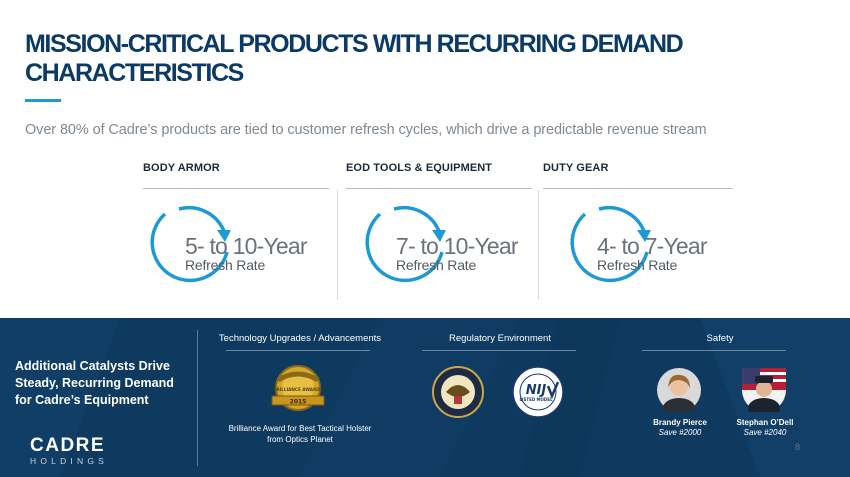 This screenshot has height=477, width=850. I want to click on nij-subtext: LISTED MODEL, so click(536, 399).